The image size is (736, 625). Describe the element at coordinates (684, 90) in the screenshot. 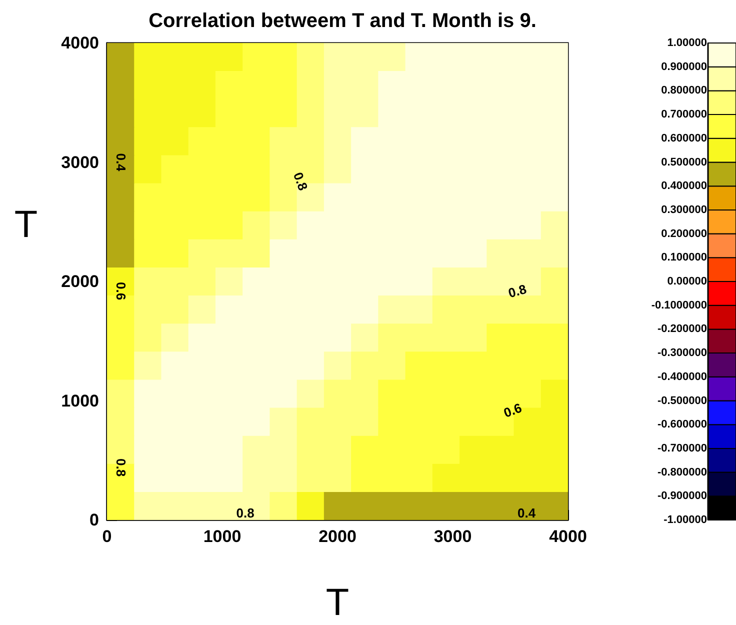

I see `color-bar-label: 0.800000` at that location.